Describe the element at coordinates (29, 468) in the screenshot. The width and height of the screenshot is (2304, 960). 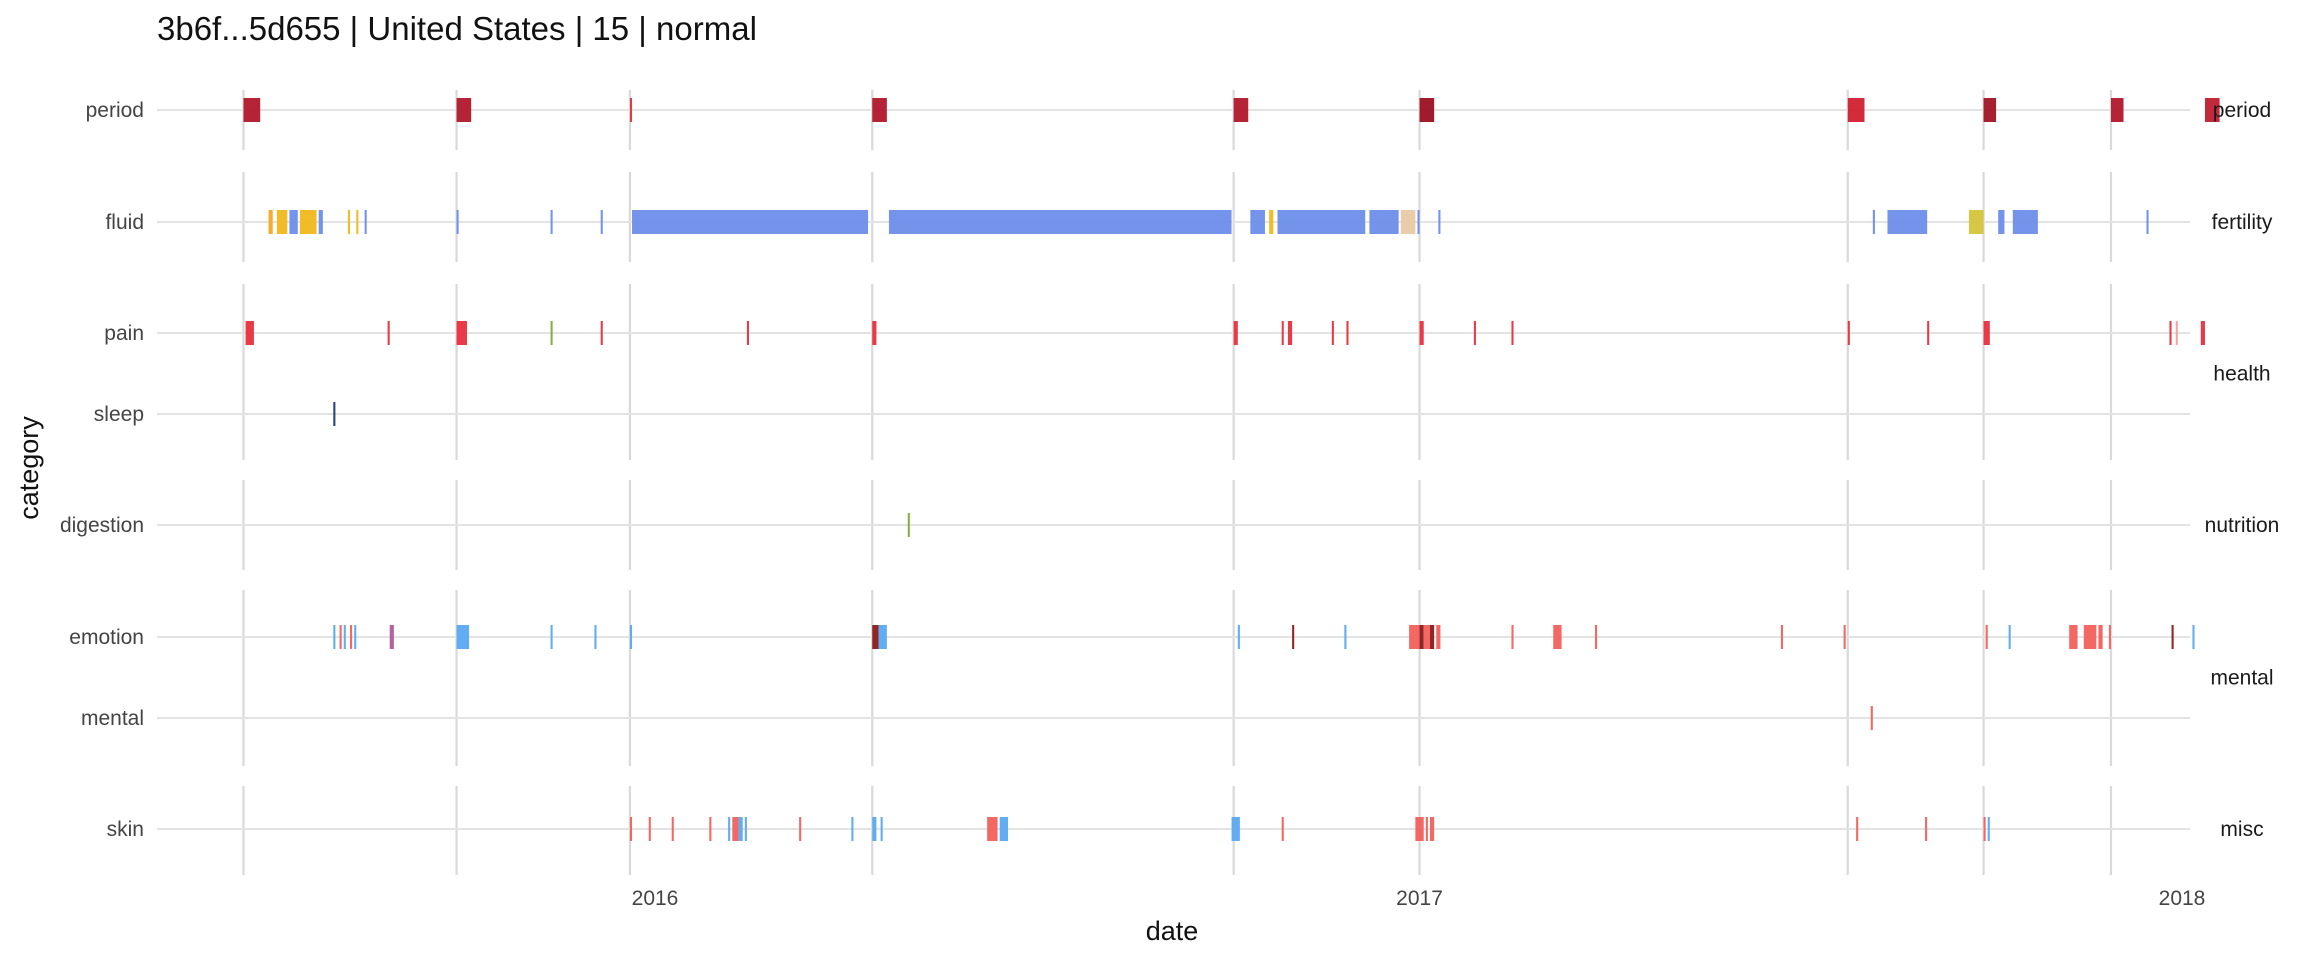
I see `y-axis-title: category` at that location.